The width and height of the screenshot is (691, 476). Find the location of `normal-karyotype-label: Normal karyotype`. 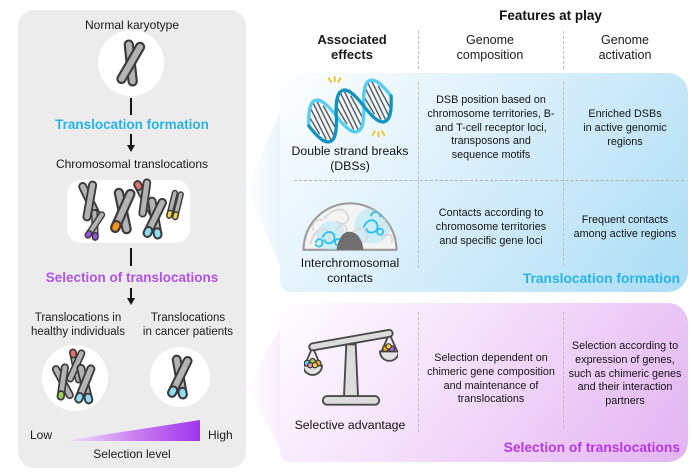

normal-karyotype-label: Normal karyotype is located at coordinates (132, 25).